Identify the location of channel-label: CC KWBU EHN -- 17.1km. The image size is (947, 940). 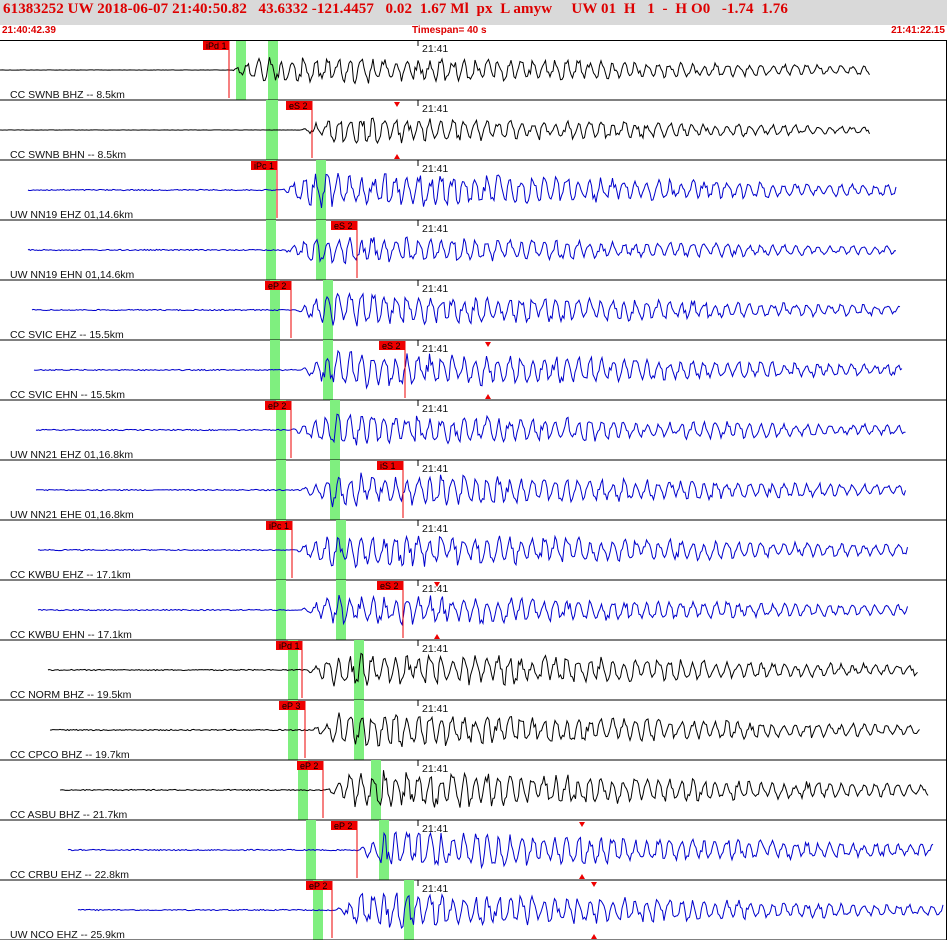
(71, 635).